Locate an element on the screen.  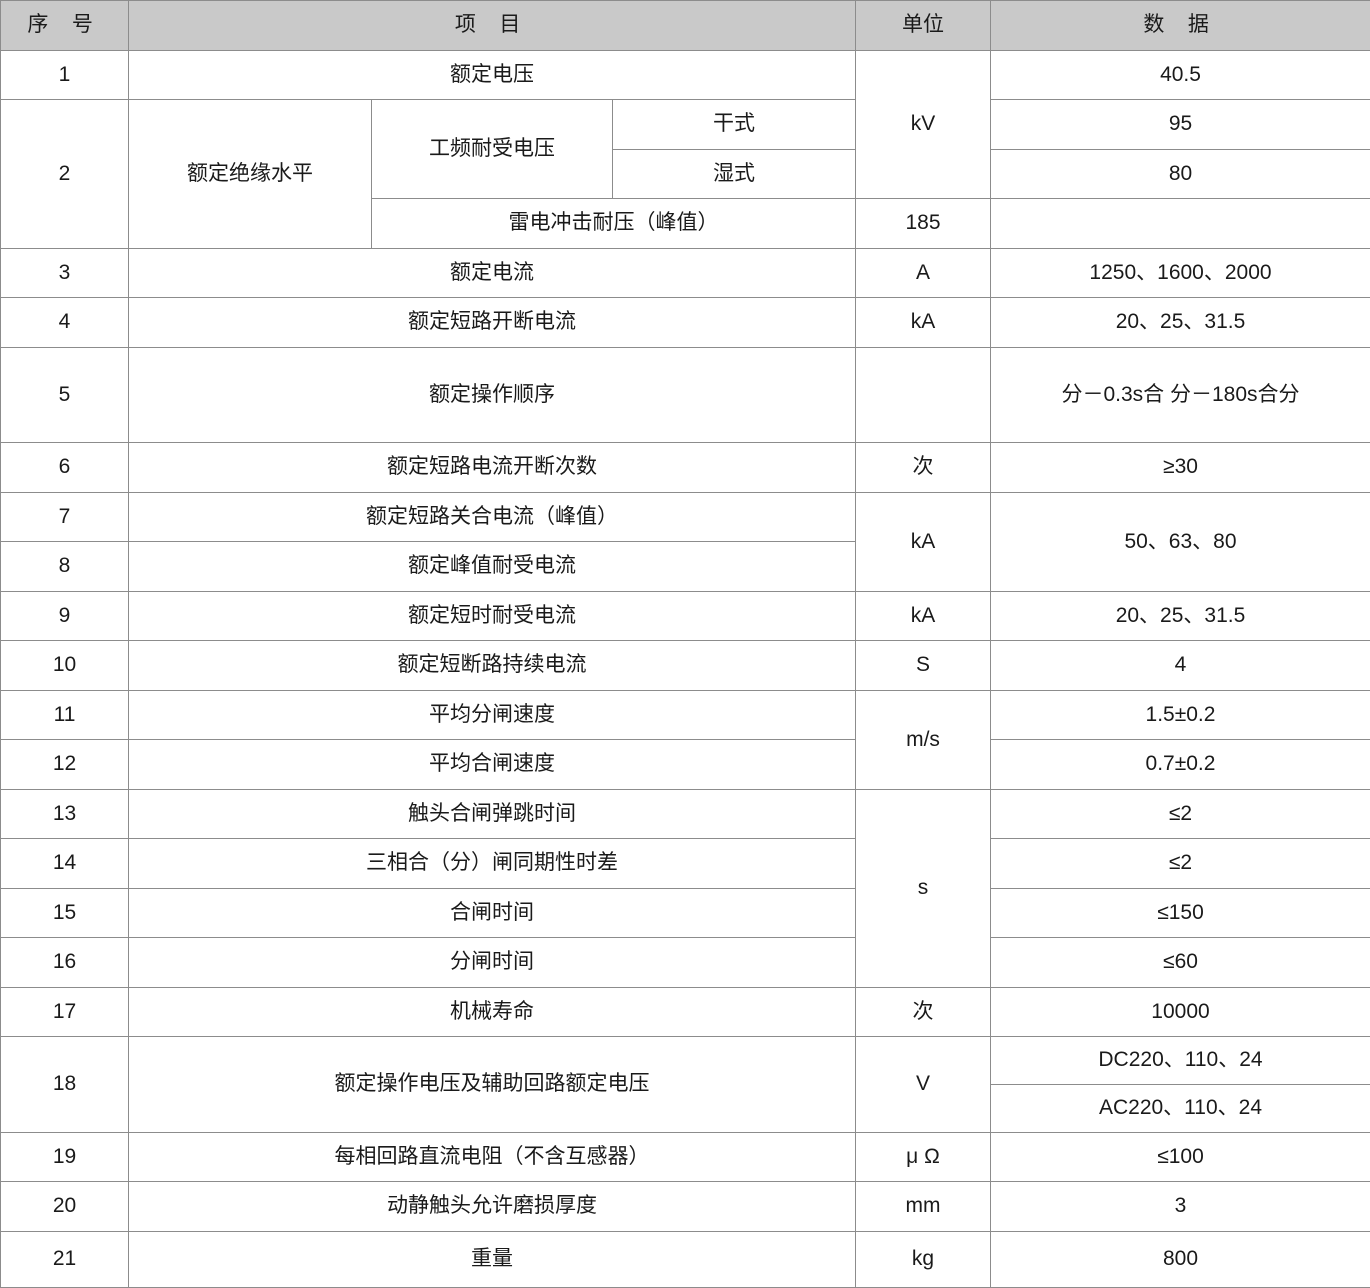
row-item: 三相合（分）闸同期性时差 is located at coordinates (492, 864).